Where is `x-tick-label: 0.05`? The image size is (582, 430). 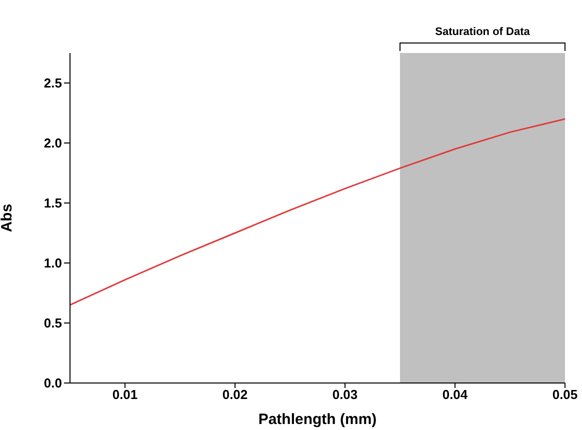 x-tick-label: 0.05 is located at coordinates (565, 394).